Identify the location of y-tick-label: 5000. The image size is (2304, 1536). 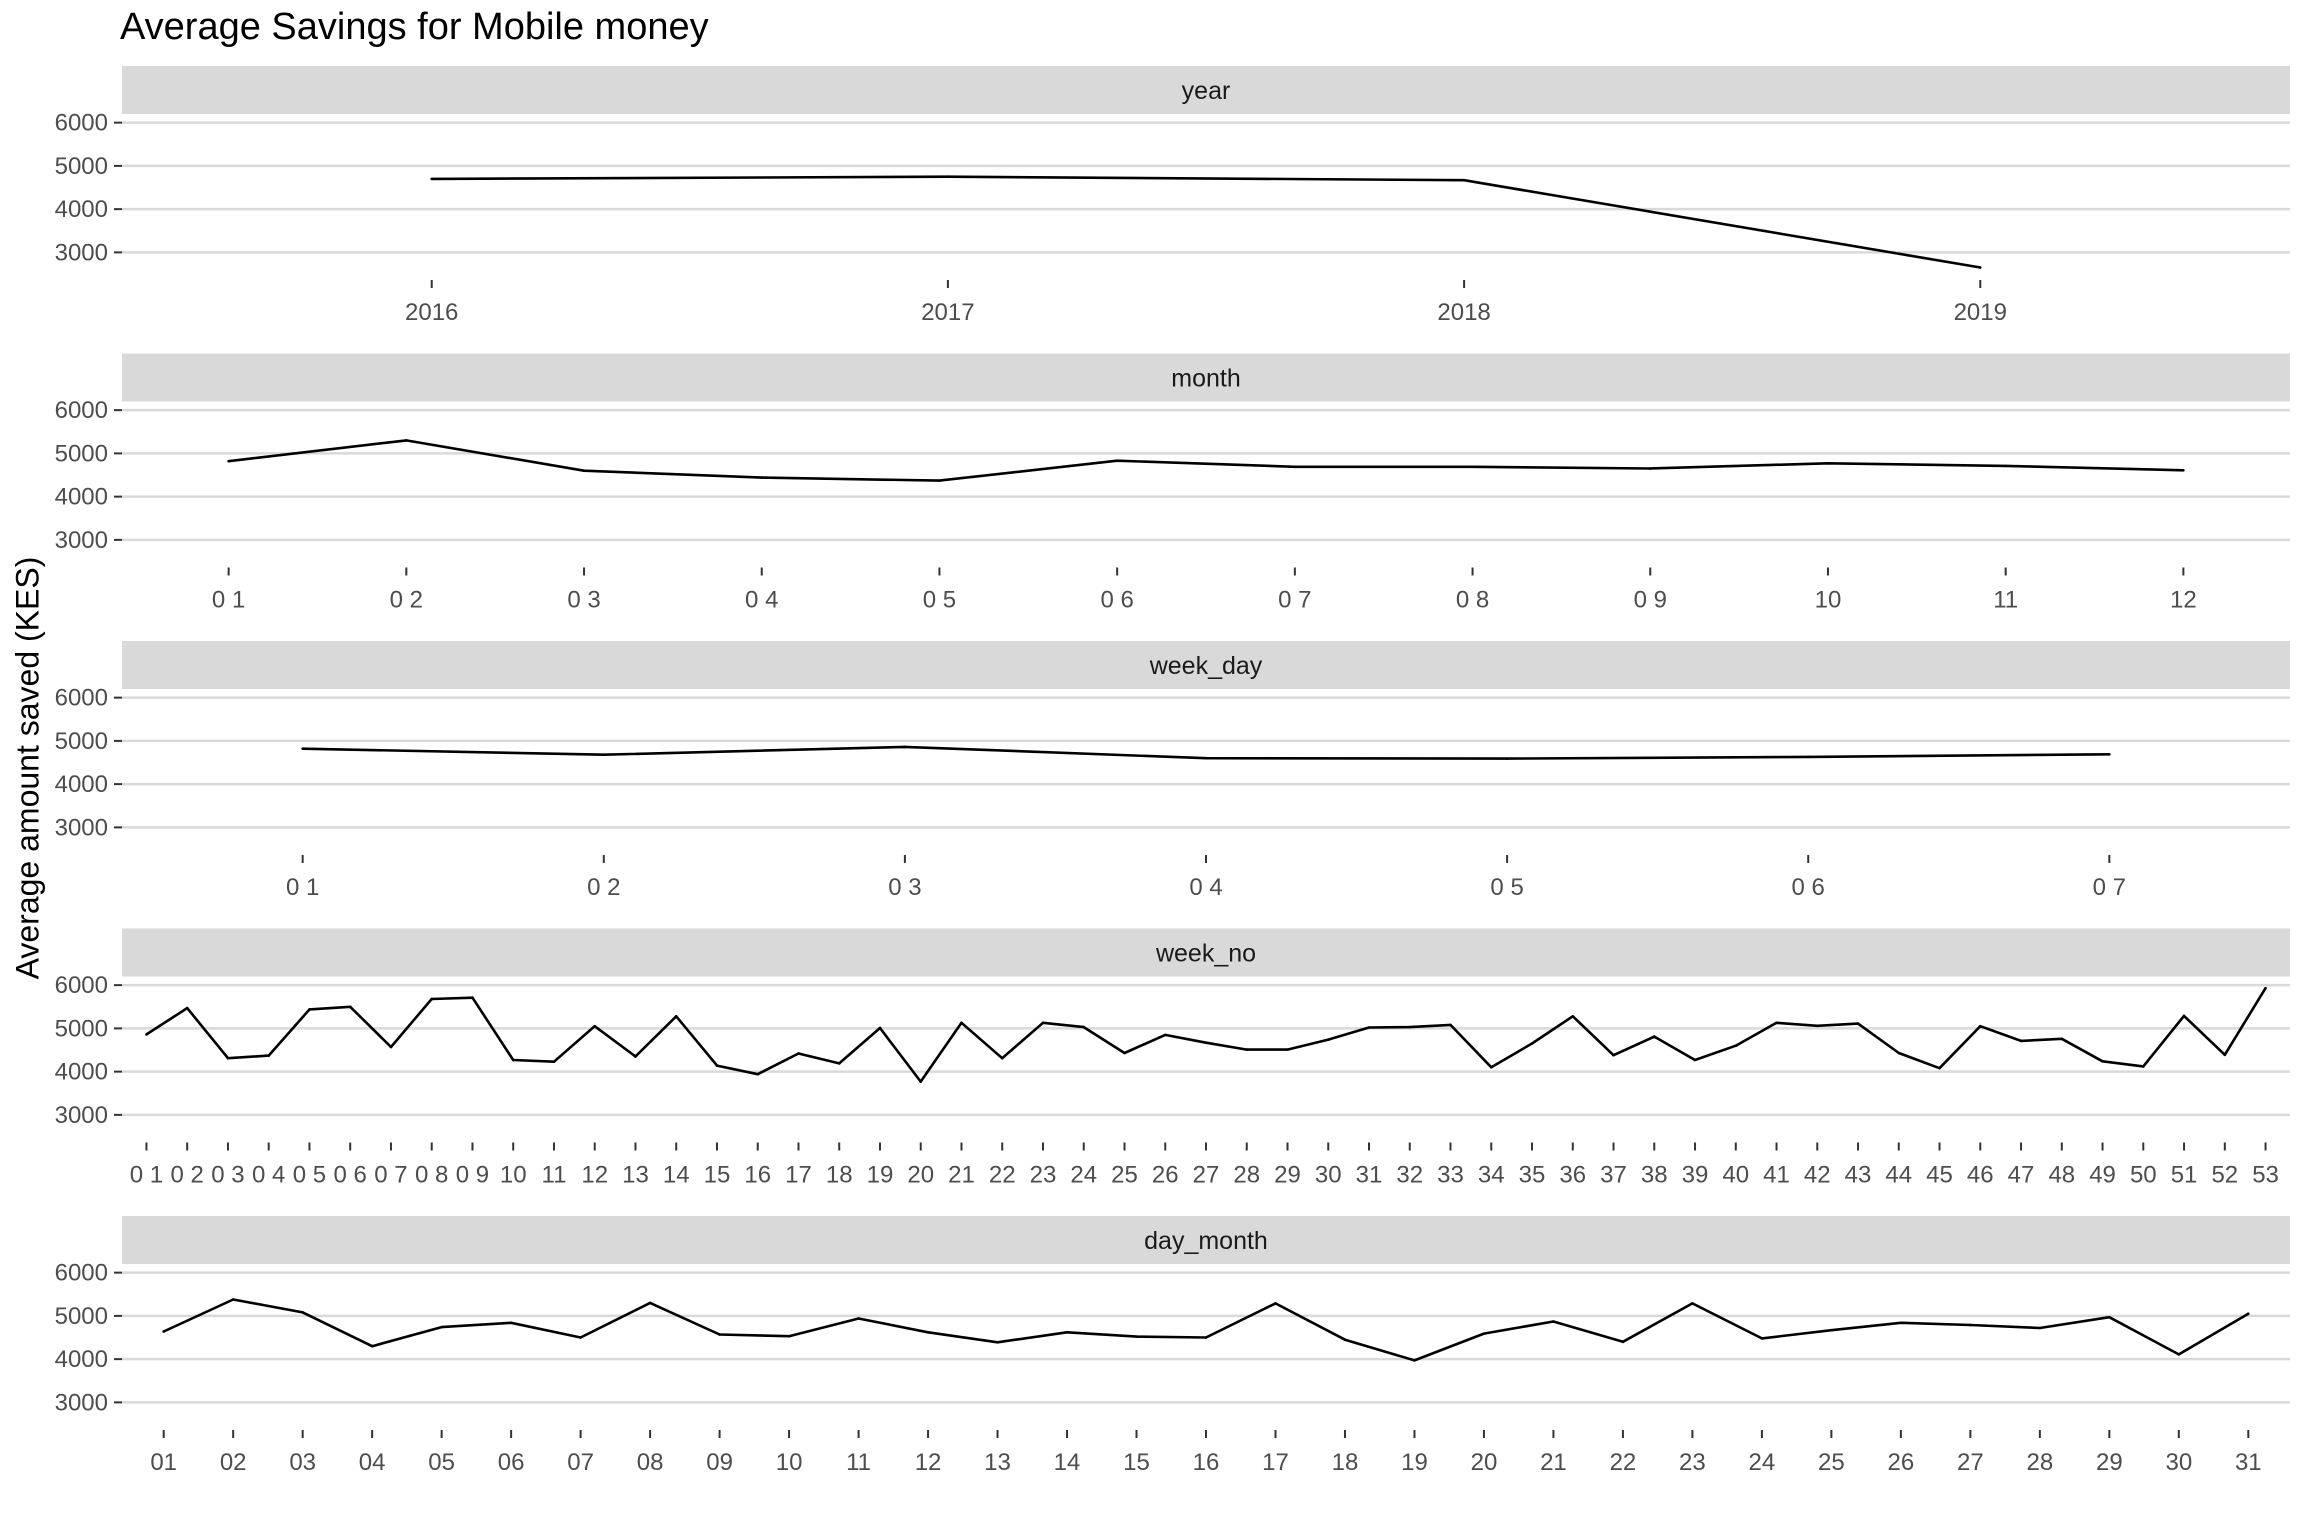
(81, 453).